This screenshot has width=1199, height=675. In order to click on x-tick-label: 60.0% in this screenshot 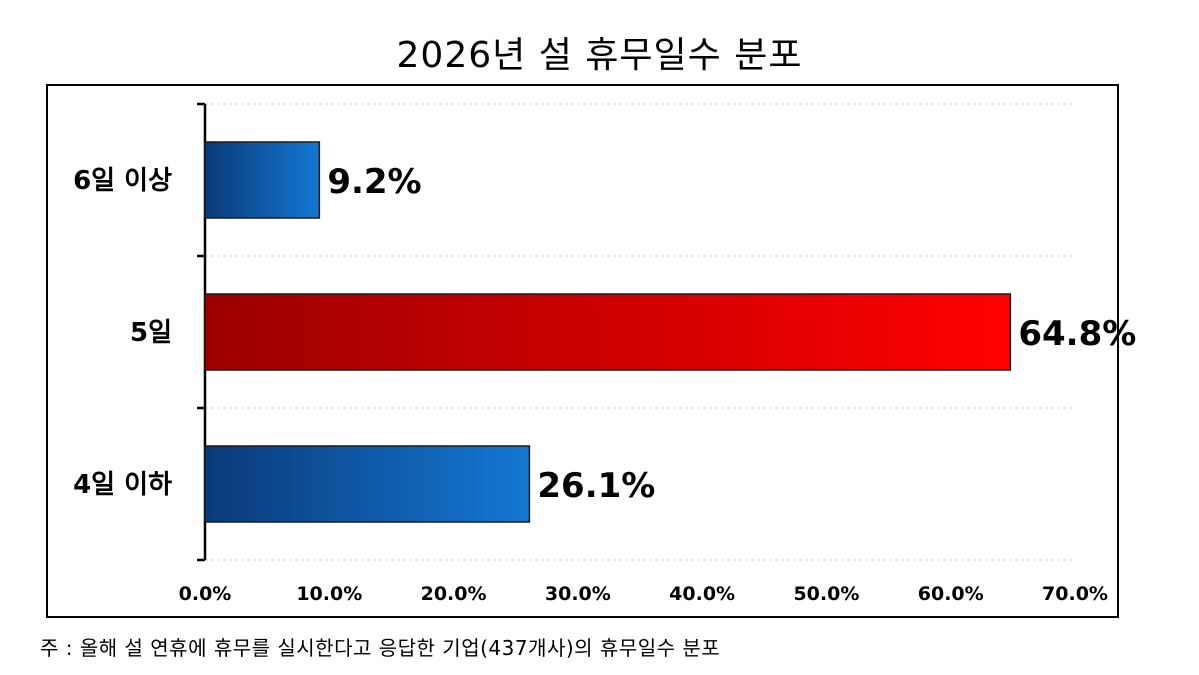, I will do `click(951, 594)`.